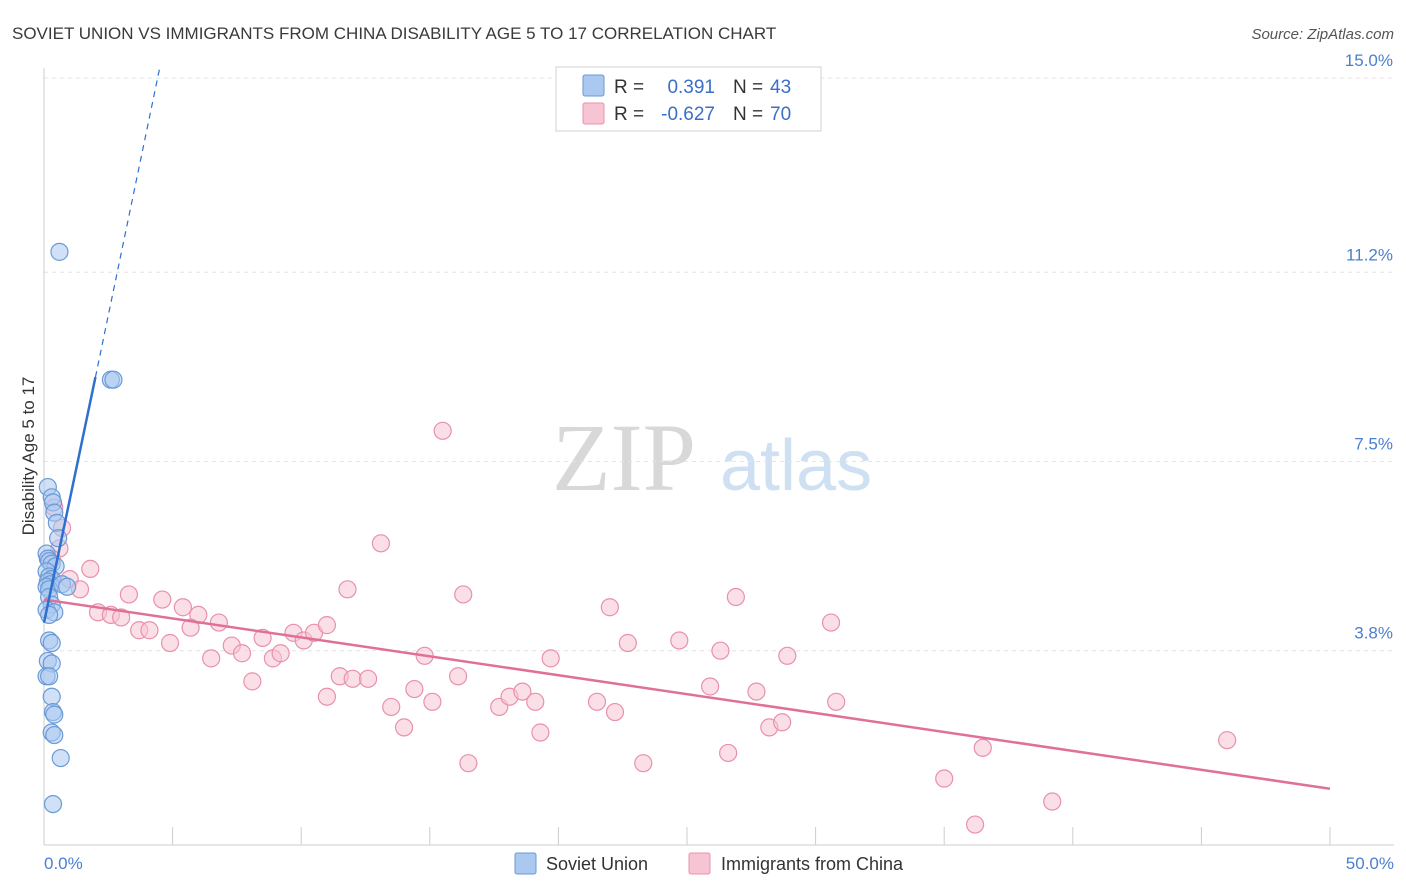 The width and height of the screenshot is (1406, 892). Describe the element at coordinates (699, 863) in the screenshot. I see `bottom-legend-swatch-china` at that location.